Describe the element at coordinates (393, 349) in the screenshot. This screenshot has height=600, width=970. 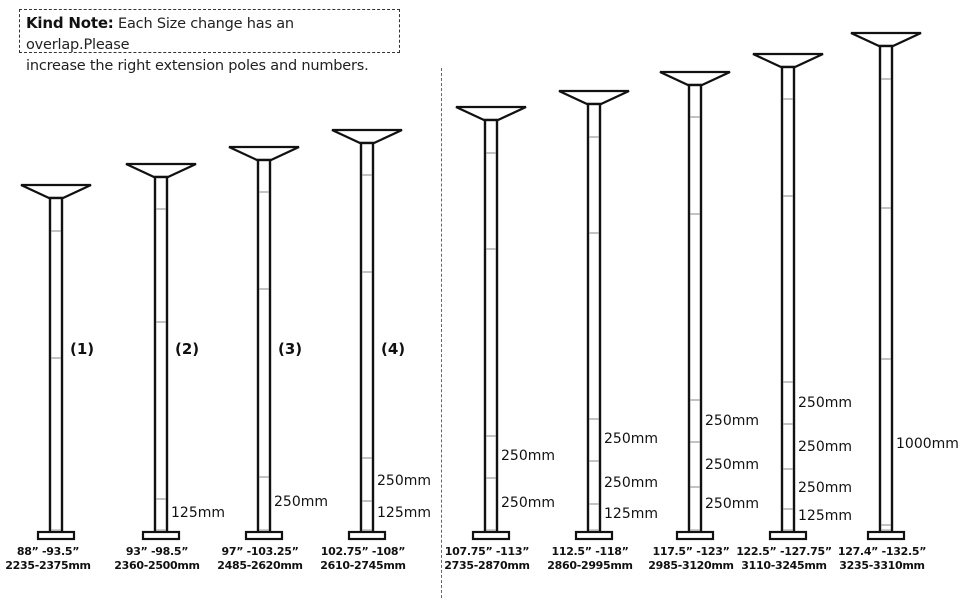
I see `pole-number-label: (4)` at that location.